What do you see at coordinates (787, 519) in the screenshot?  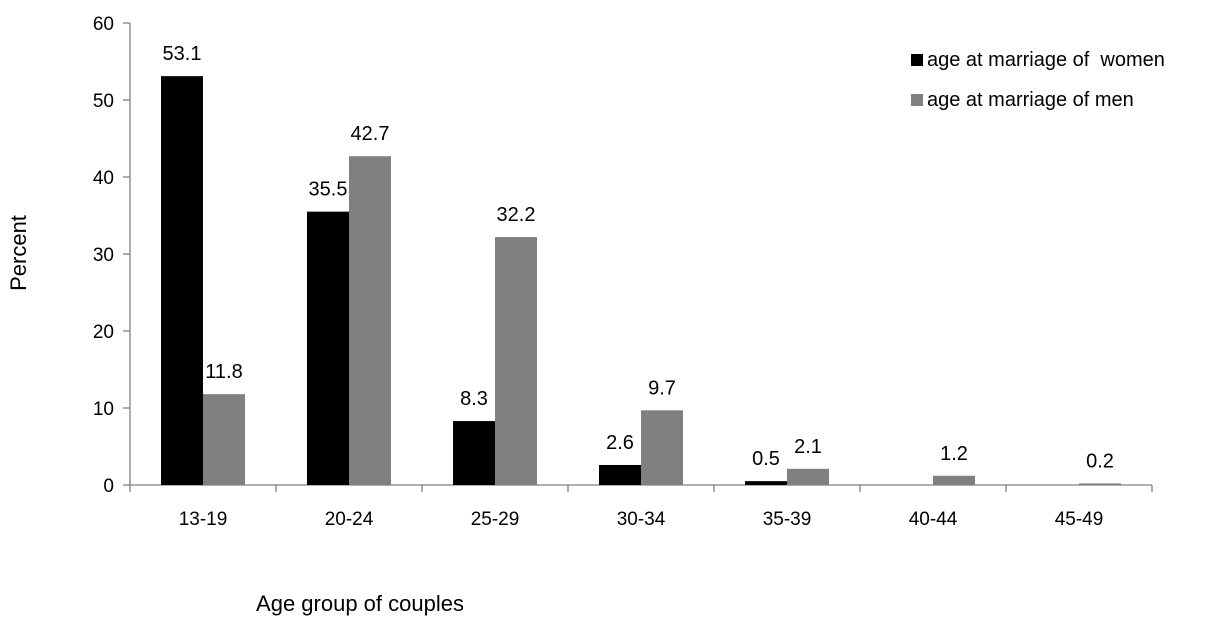 I see `x-tick-label: 35-39` at bounding box center [787, 519].